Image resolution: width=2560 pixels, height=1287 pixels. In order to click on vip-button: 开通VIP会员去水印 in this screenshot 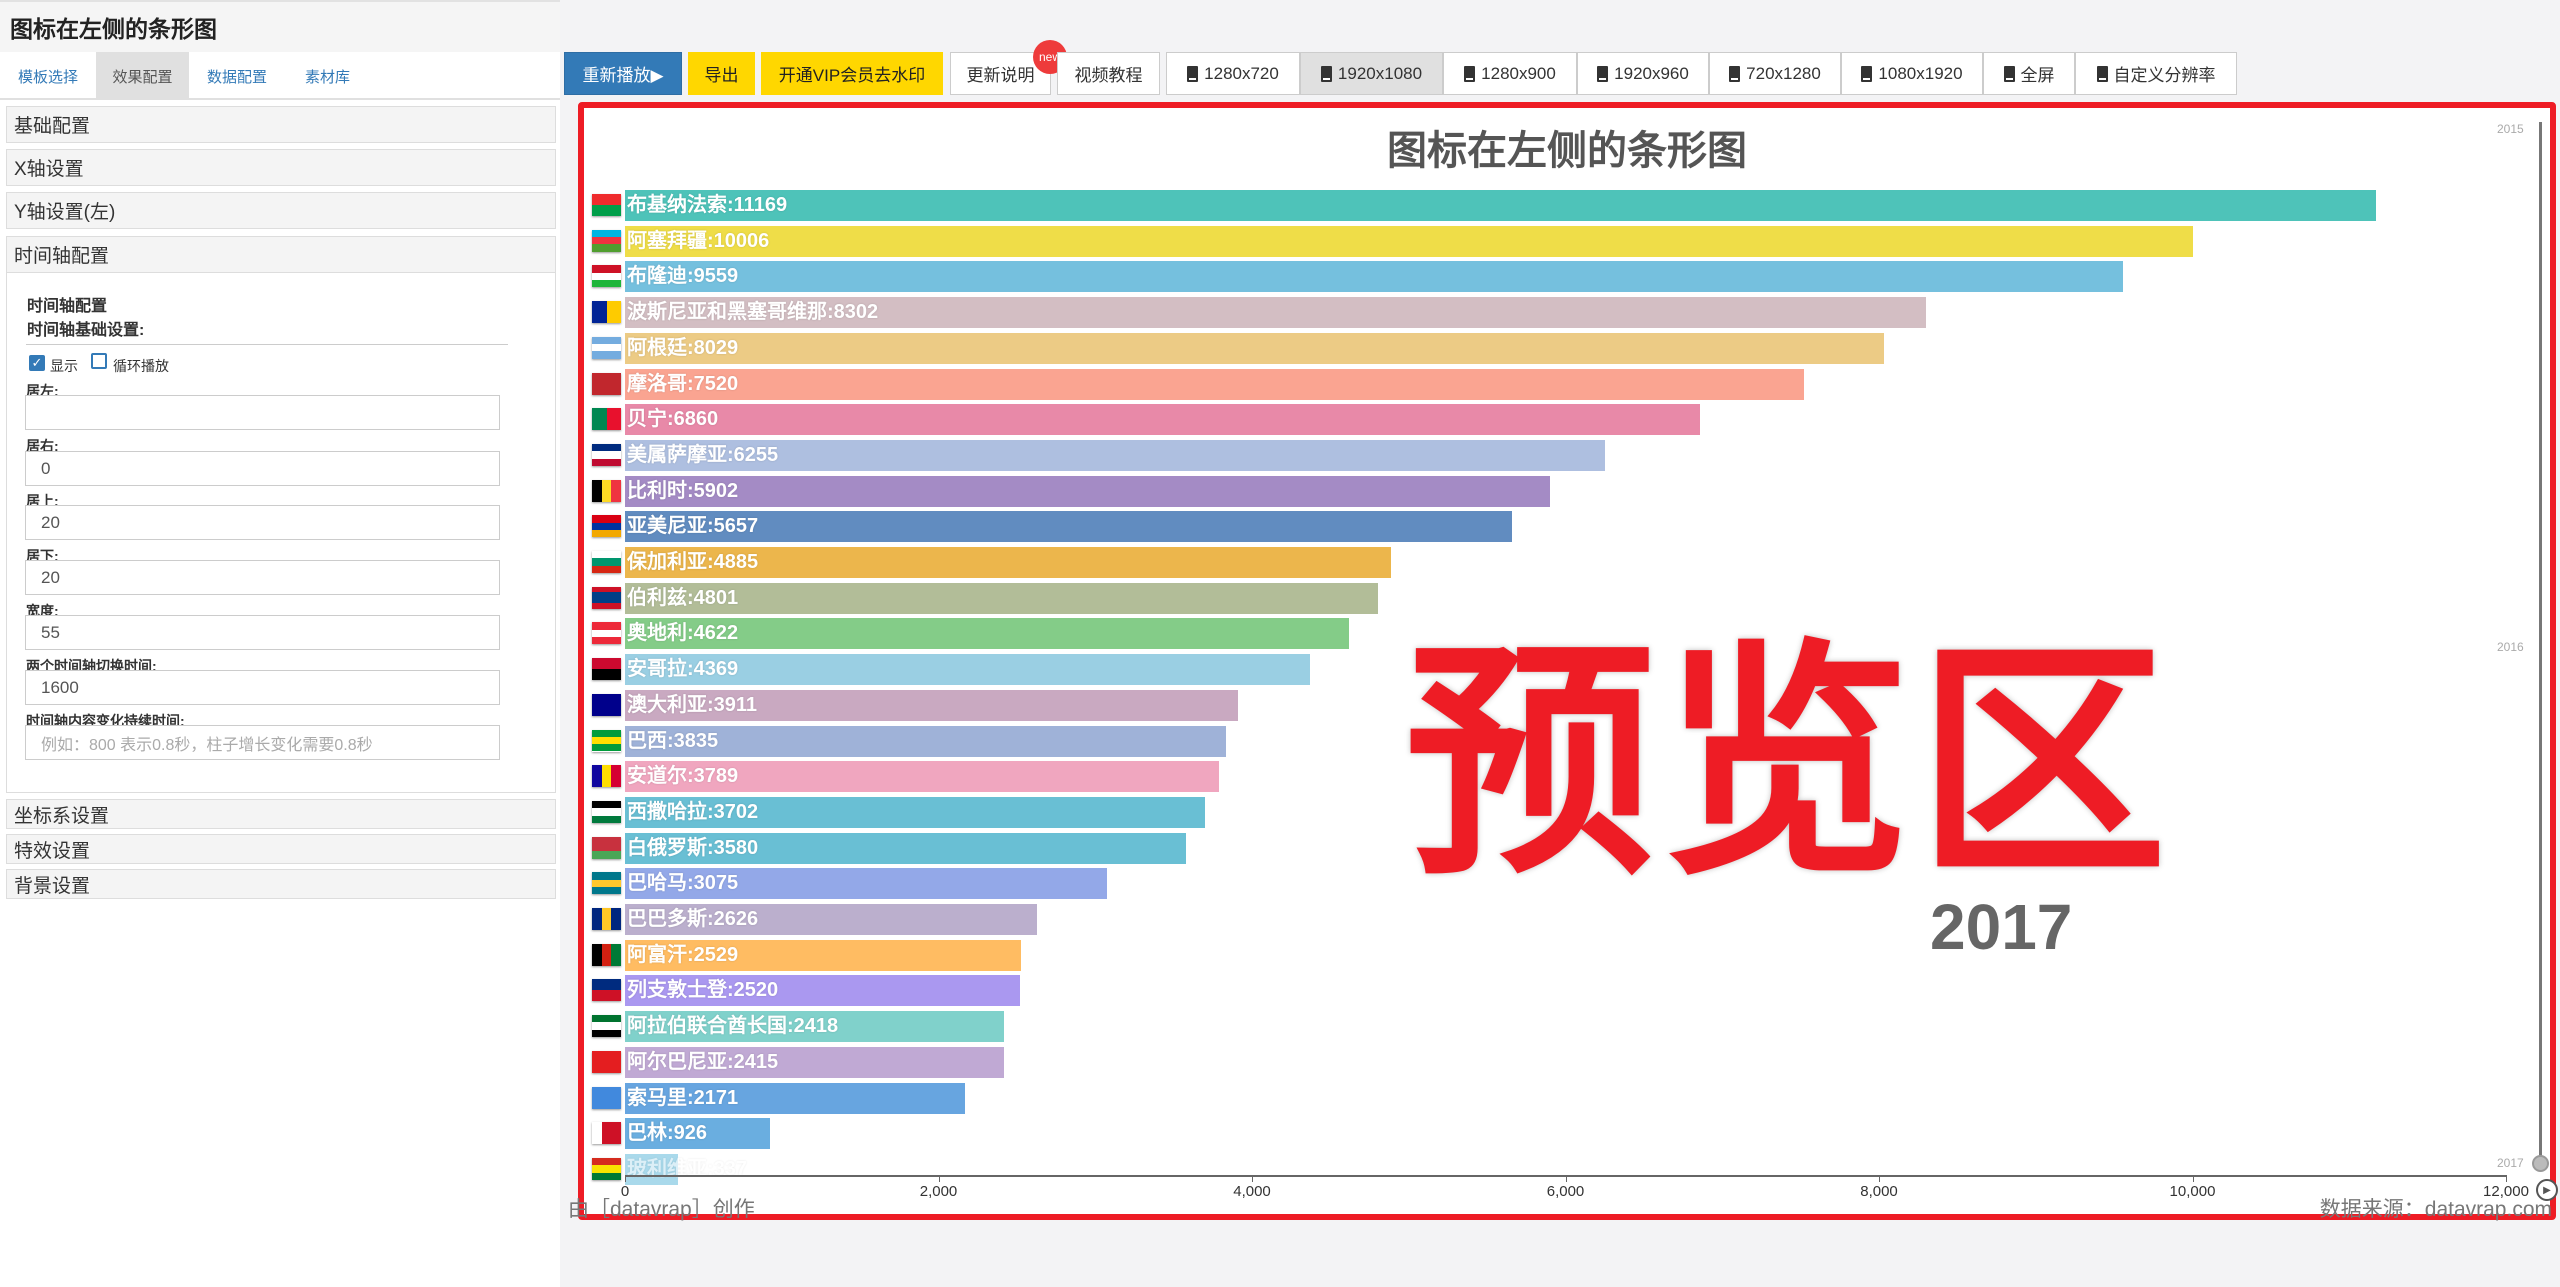, I will do `click(852, 73)`.